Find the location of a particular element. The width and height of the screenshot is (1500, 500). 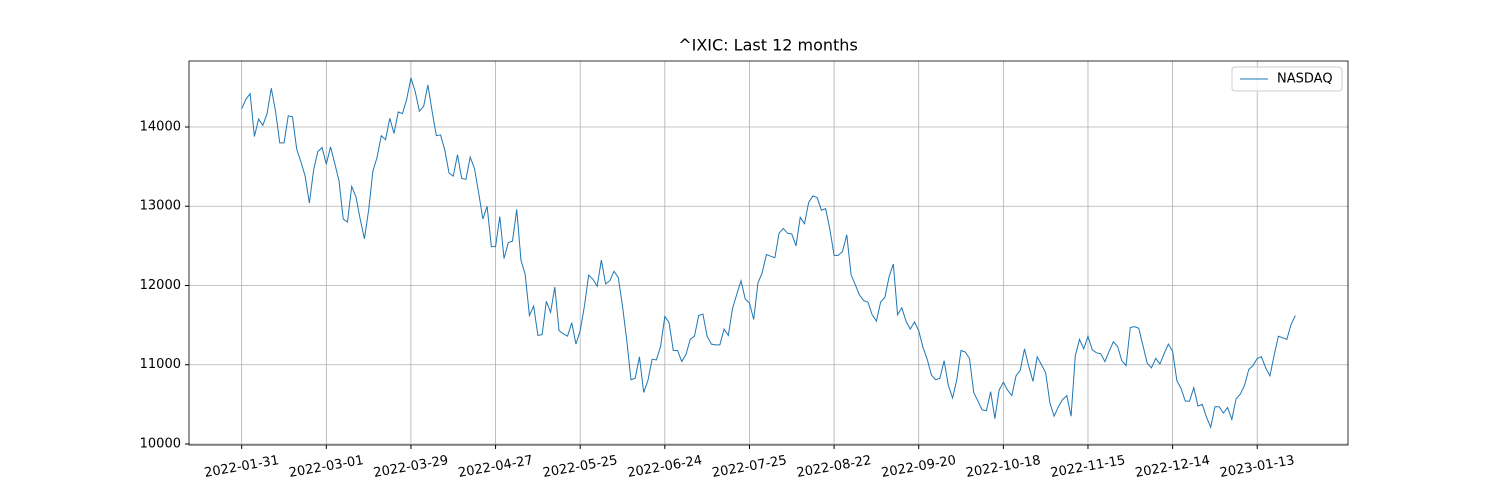

y-tick-label: 10000 is located at coordinates (160, 443).